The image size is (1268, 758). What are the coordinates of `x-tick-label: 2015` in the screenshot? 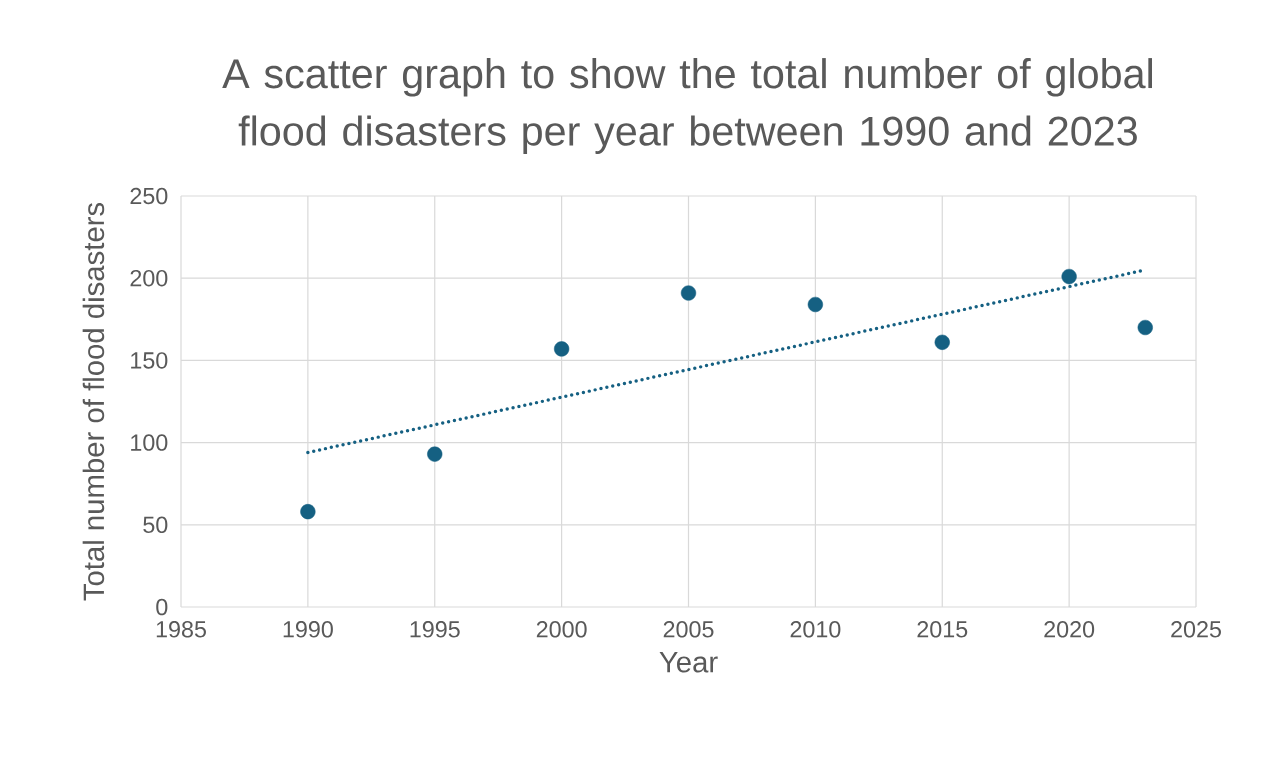 It's located at (942, 629).